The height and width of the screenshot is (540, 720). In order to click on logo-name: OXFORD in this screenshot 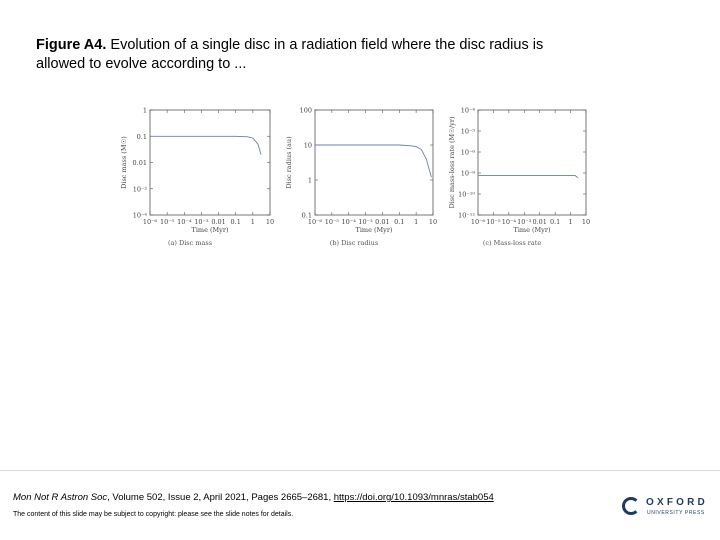, I will do `click(677, 502)`.